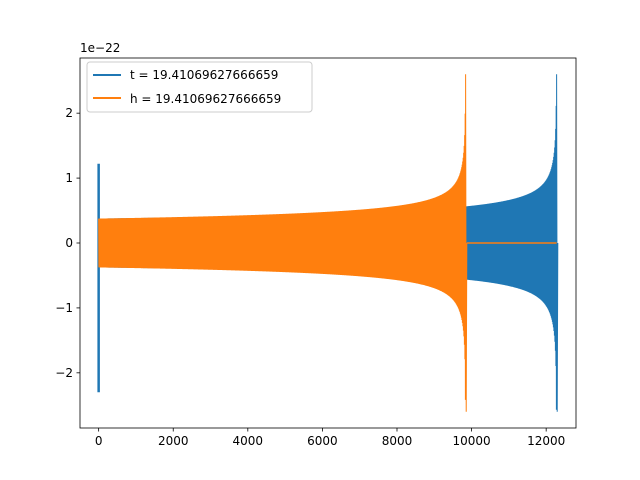  What do you see at coordinates (100, 48) in the screenshot?
I see `y-offset-label: 1e−22` at bounding box center [100, 48].